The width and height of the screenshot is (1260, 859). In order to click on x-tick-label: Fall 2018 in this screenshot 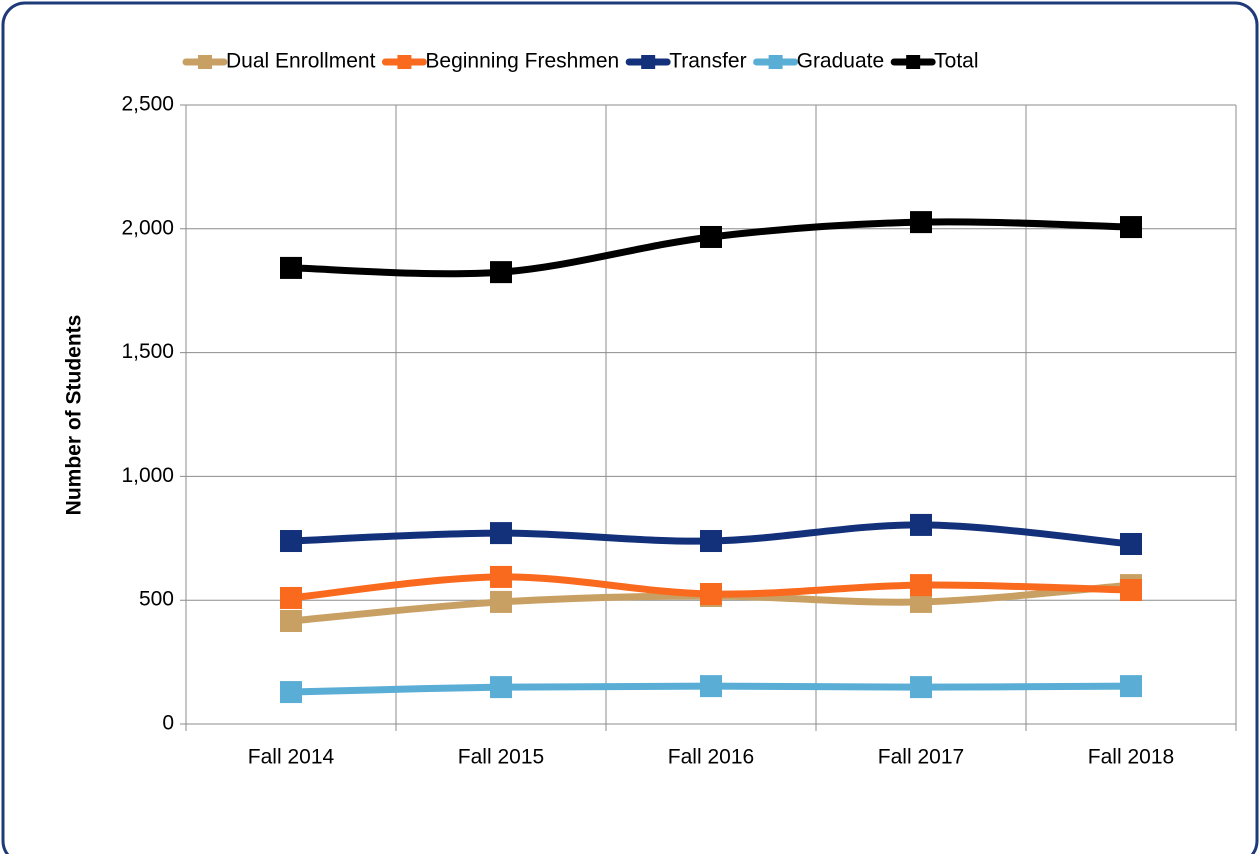, I will do `click(1131, 757)`.